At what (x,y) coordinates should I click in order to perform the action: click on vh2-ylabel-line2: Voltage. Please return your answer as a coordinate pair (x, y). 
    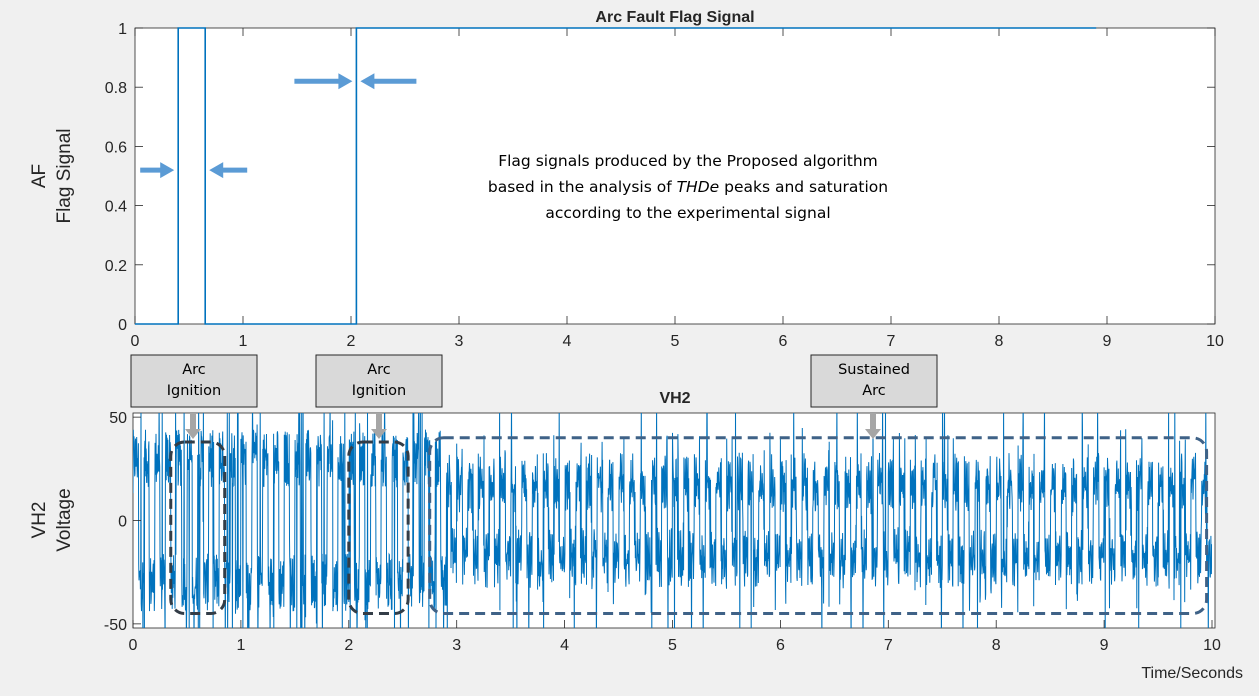
    Looking at the image, I should click on (64, 519).